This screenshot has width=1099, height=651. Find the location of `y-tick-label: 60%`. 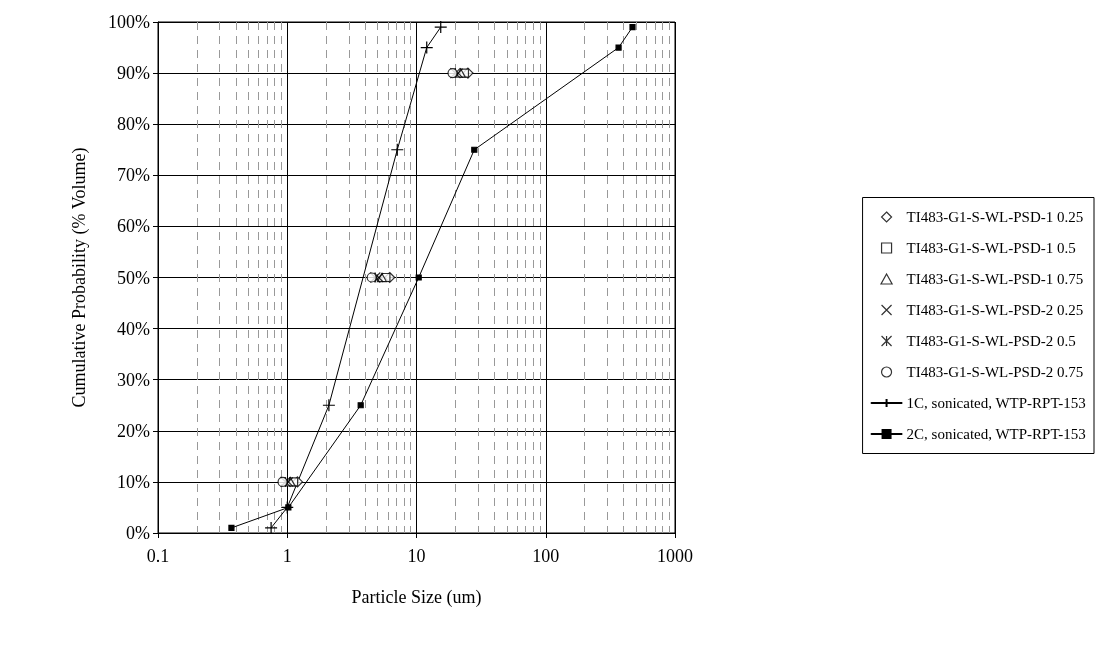

y-tick-label: 60% is located at coordinates (133, 226).